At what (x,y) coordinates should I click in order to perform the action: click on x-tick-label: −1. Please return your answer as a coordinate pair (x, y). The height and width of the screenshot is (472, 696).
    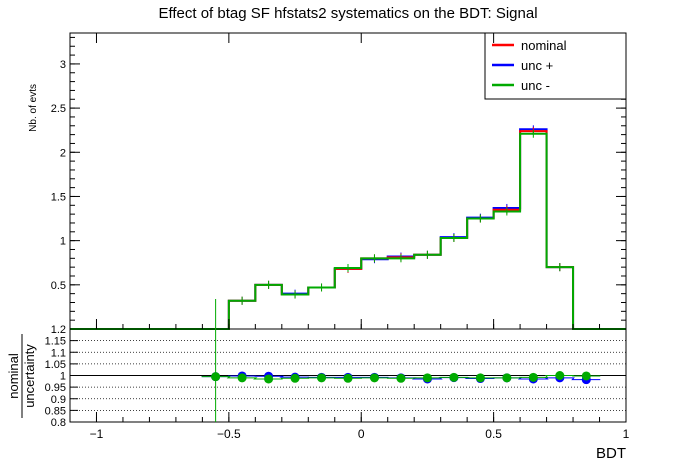
    Looking at the image, I should click on (97, 434).